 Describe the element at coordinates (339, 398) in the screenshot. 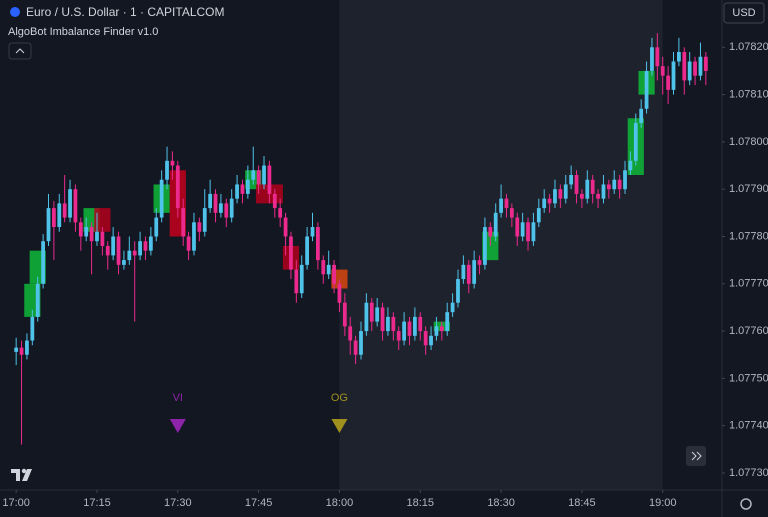

I see `marker-label: OG` at that location.